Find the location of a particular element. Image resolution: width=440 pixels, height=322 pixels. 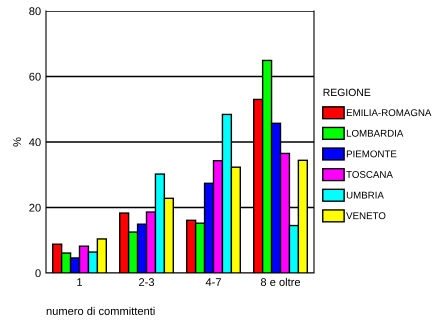

legend-label: TOSCANA is located at coordinates (369, 174).